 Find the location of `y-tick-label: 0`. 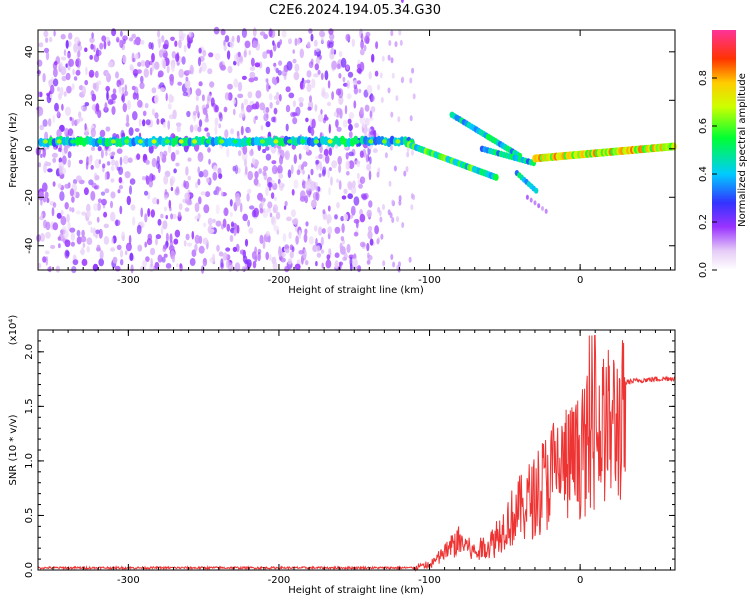

y-tick-label: 0 is located at coordinates (29, 149).